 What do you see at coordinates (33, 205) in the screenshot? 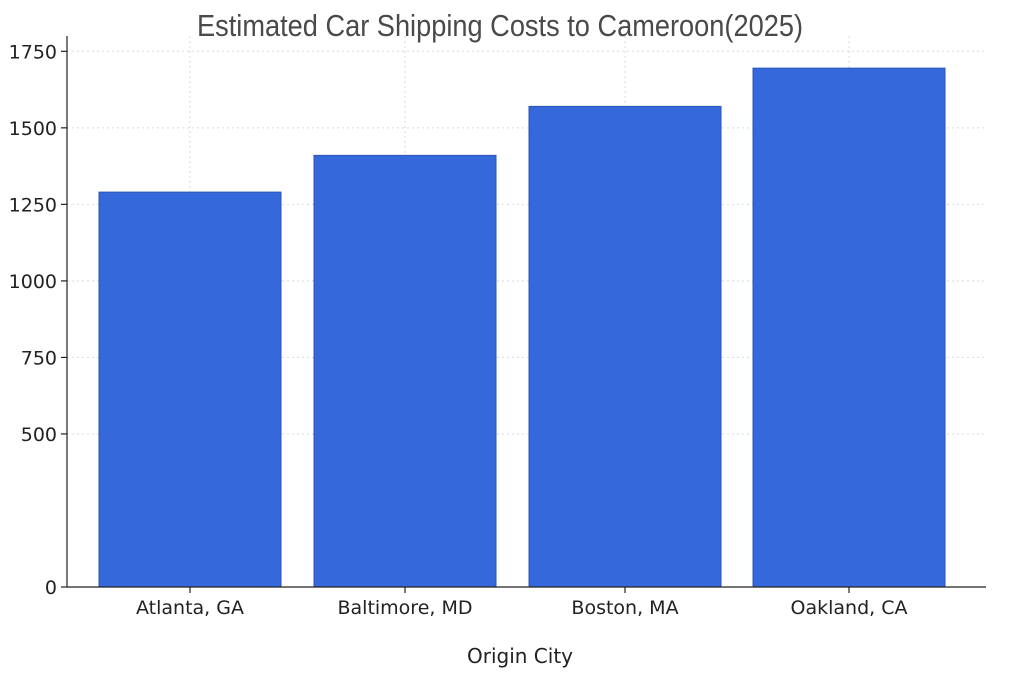
I see `y-tick-label: 1250` at bounding box center [33, 205].